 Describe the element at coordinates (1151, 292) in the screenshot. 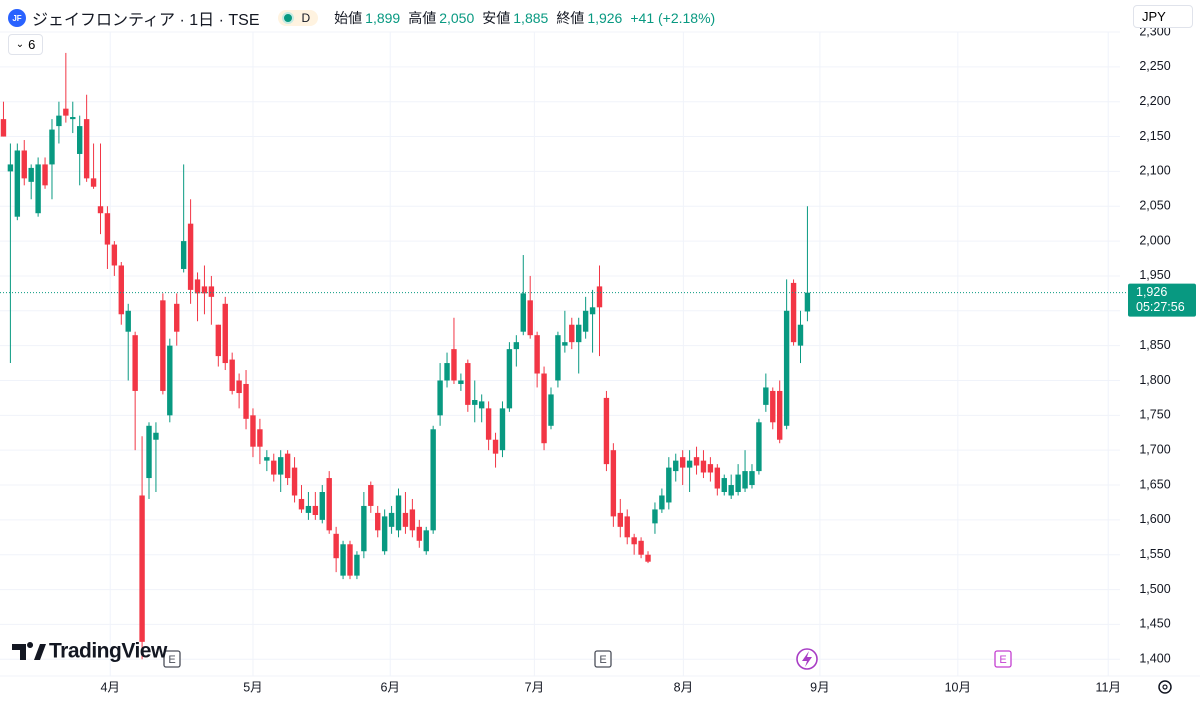

I see `price-label: 1,926` at that location.